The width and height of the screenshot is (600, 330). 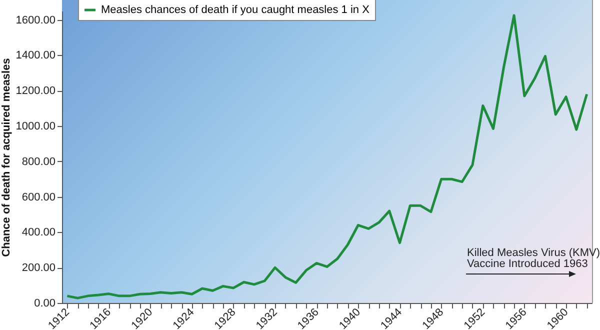 What do you see at coordinates (45, 304) in the screenshot?
I see `y-tick-label: 0.00` at bounding box center [45, 304].